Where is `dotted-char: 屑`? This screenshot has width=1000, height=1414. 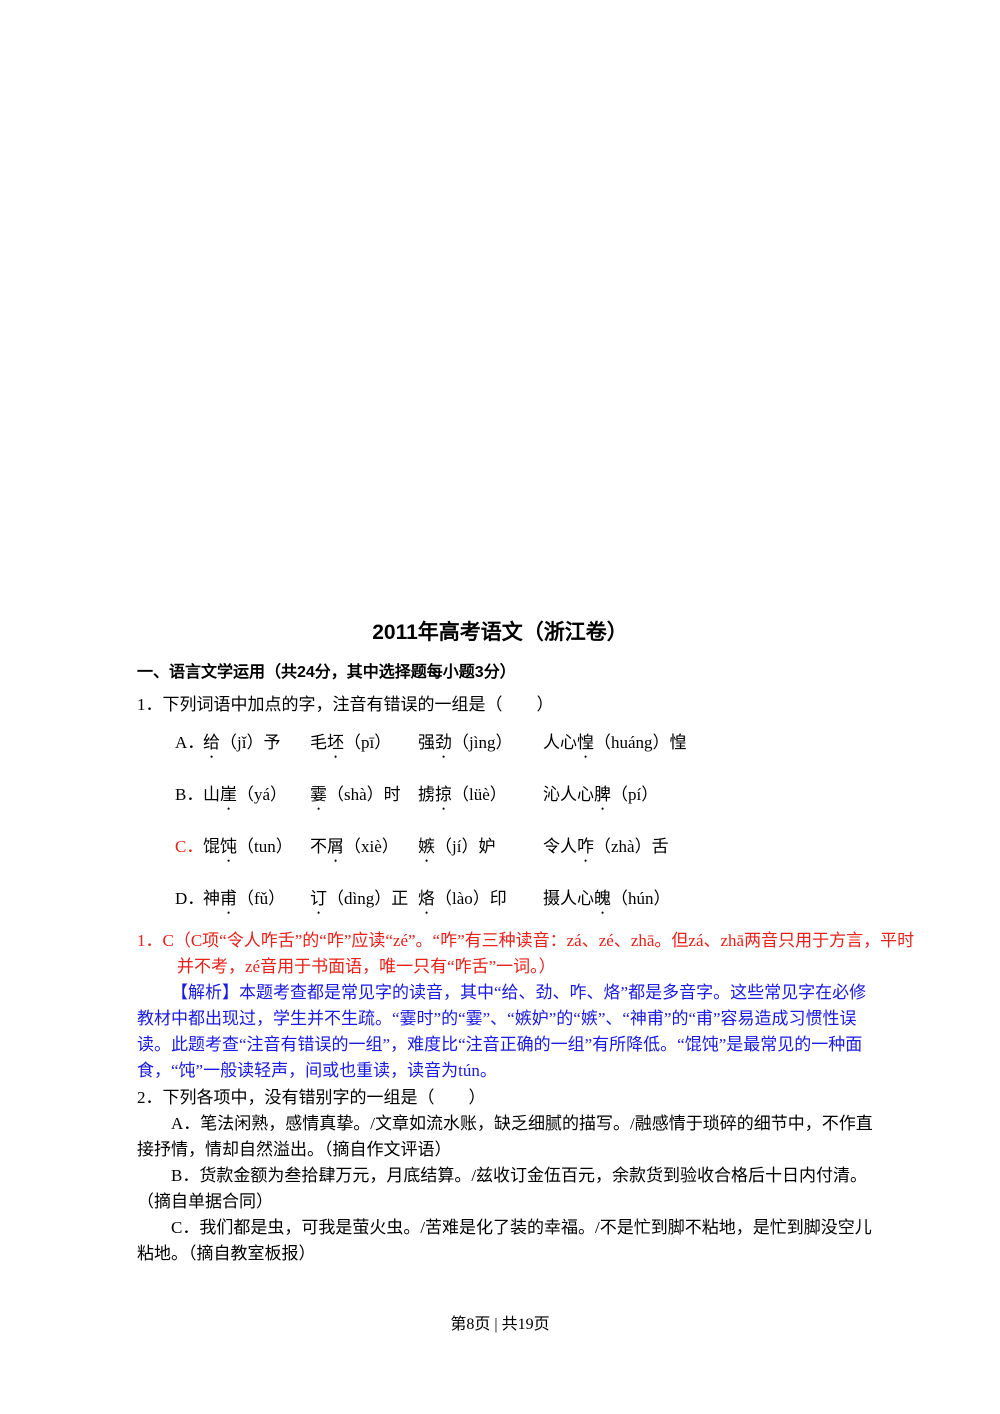
dotted-char: 屑 is located at coordinates (335, 846).